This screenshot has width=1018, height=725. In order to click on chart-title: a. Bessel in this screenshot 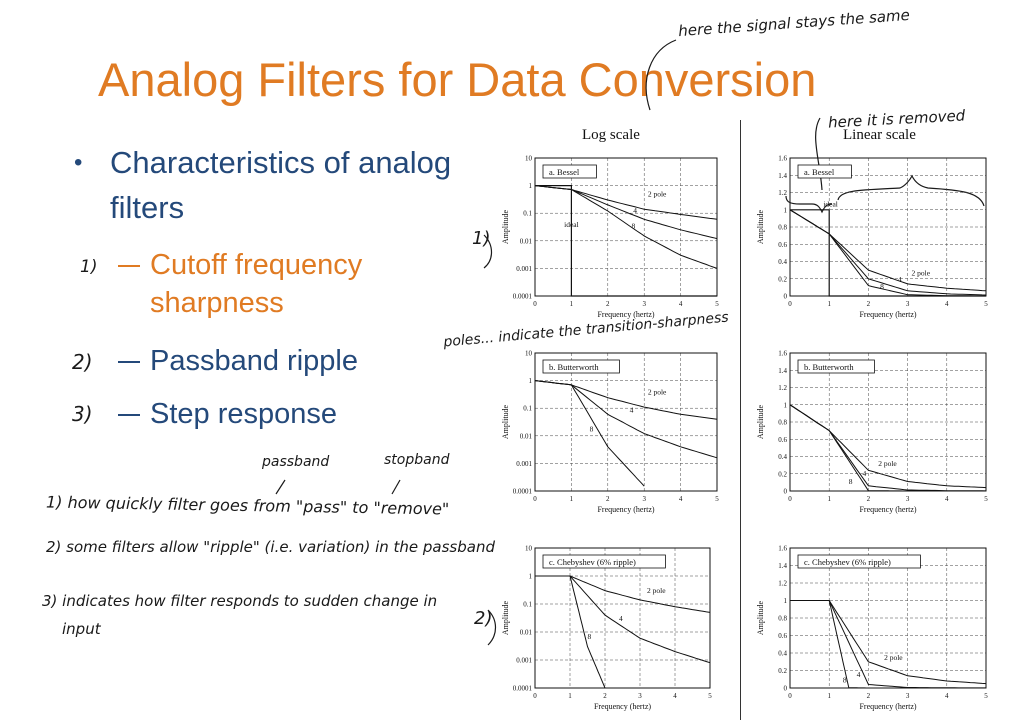, I will do `click(819, 172)`.